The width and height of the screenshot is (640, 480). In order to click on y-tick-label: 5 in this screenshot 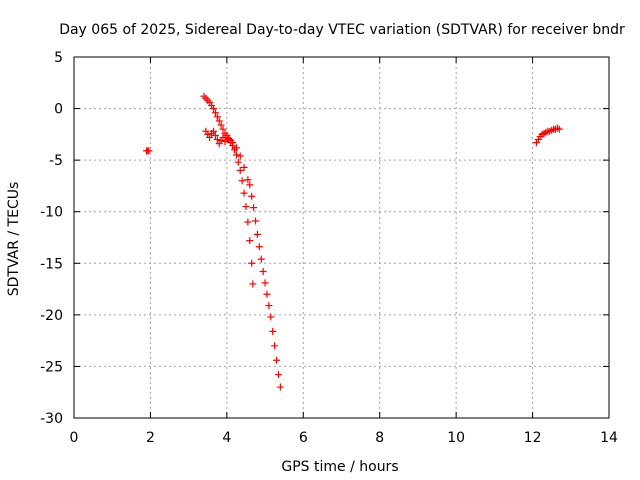, I will do `click(58, 58)`.